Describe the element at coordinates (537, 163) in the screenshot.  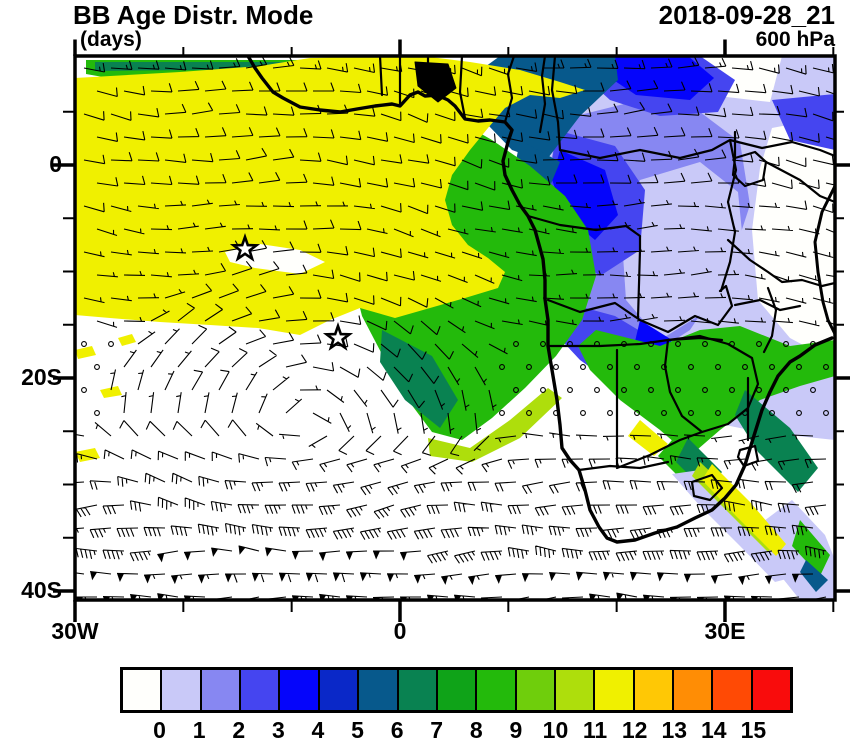
I see `region-teal-car` at that location.